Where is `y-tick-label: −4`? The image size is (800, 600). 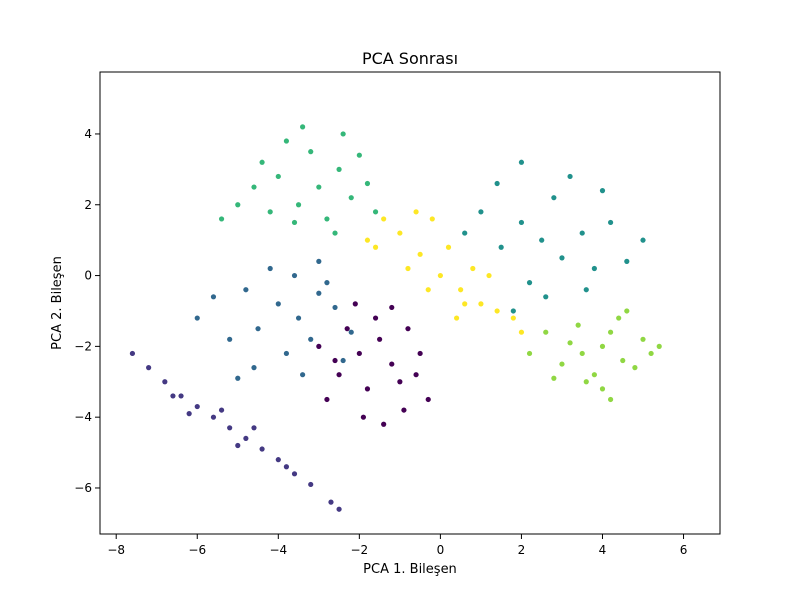 y-tick-label: −4 is located at coordinates (83, 417).